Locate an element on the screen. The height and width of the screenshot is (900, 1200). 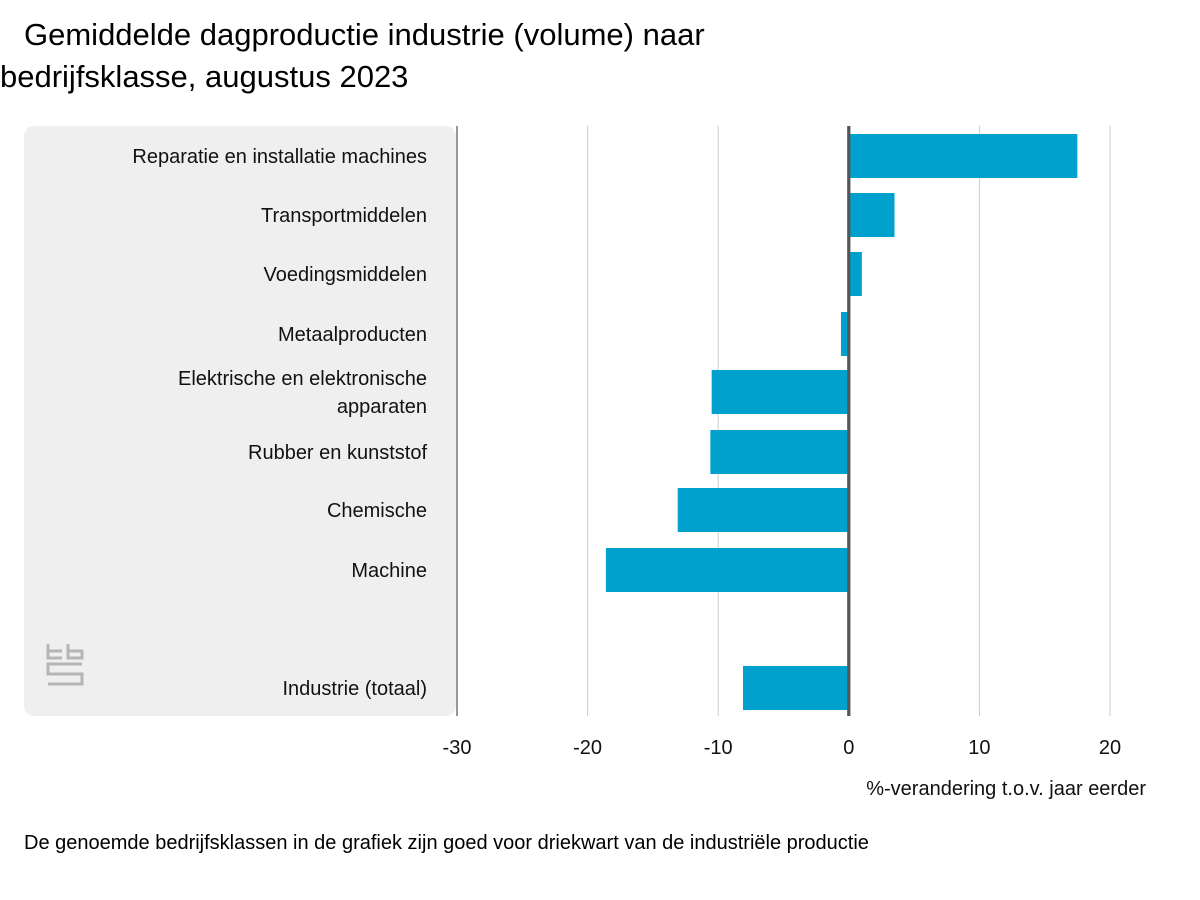
category-label: Reparatie en installatie machines is located at coordinates (279, 157).